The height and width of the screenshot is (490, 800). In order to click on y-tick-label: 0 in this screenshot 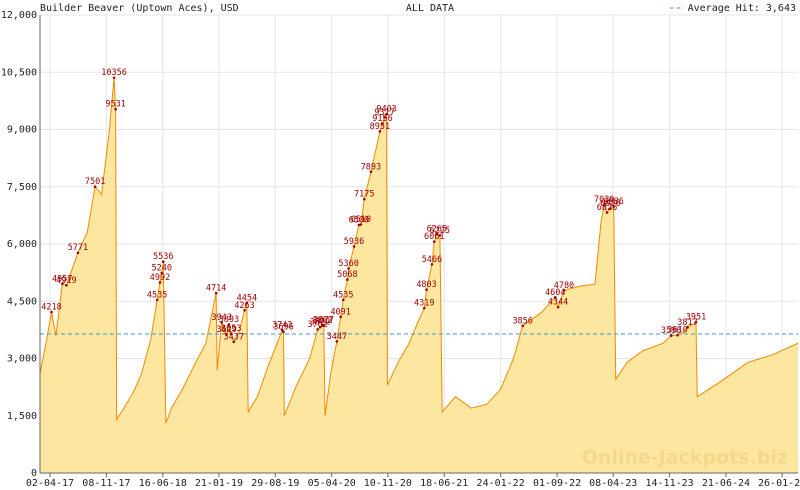, I will do `click(34, 473)`.